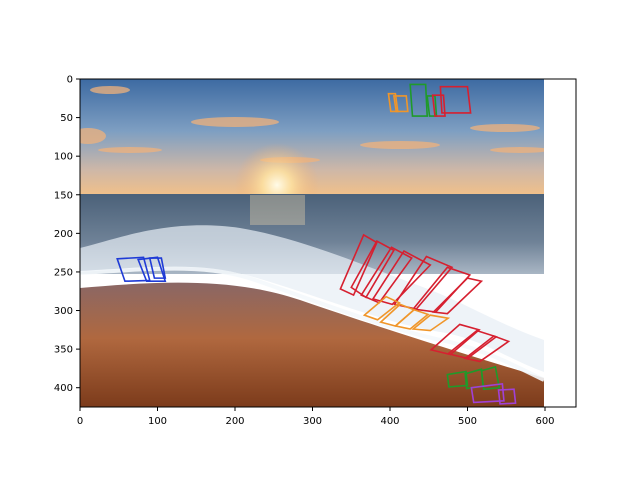 The width and height of the screenshot is (640, 480). What do you see at coordinates (234, 421) in the screenshot?
I see `x-tick-label: 200` at bounding box center [234, 421].